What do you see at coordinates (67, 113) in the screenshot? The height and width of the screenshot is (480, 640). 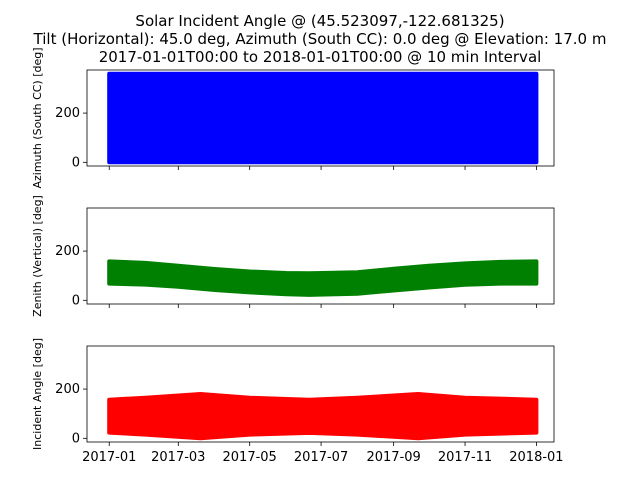 I see `y-tick-label-1-2: 200` at bounding box center [67, 113].